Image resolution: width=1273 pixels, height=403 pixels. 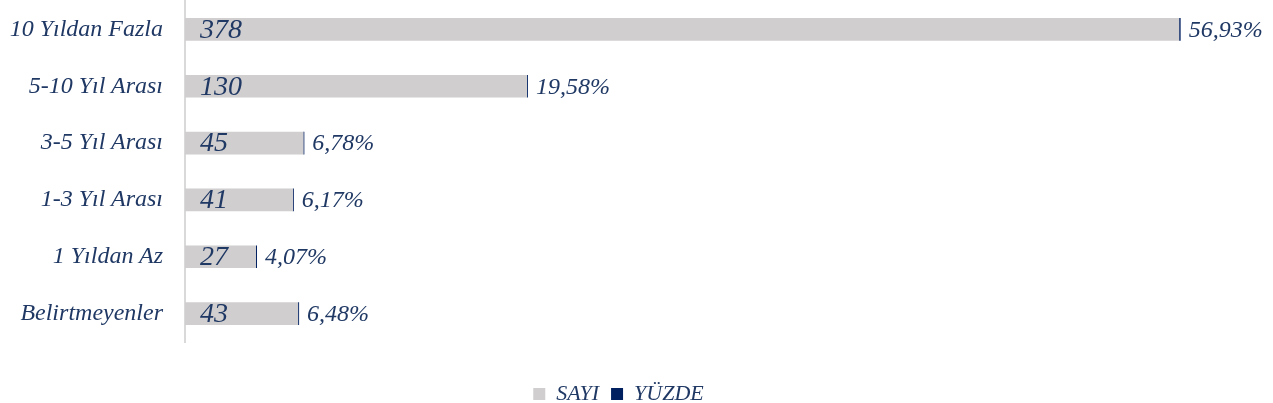 I want to click on y-tick-label: 1-3 Yıl Arası, so click(x=101, y=198).